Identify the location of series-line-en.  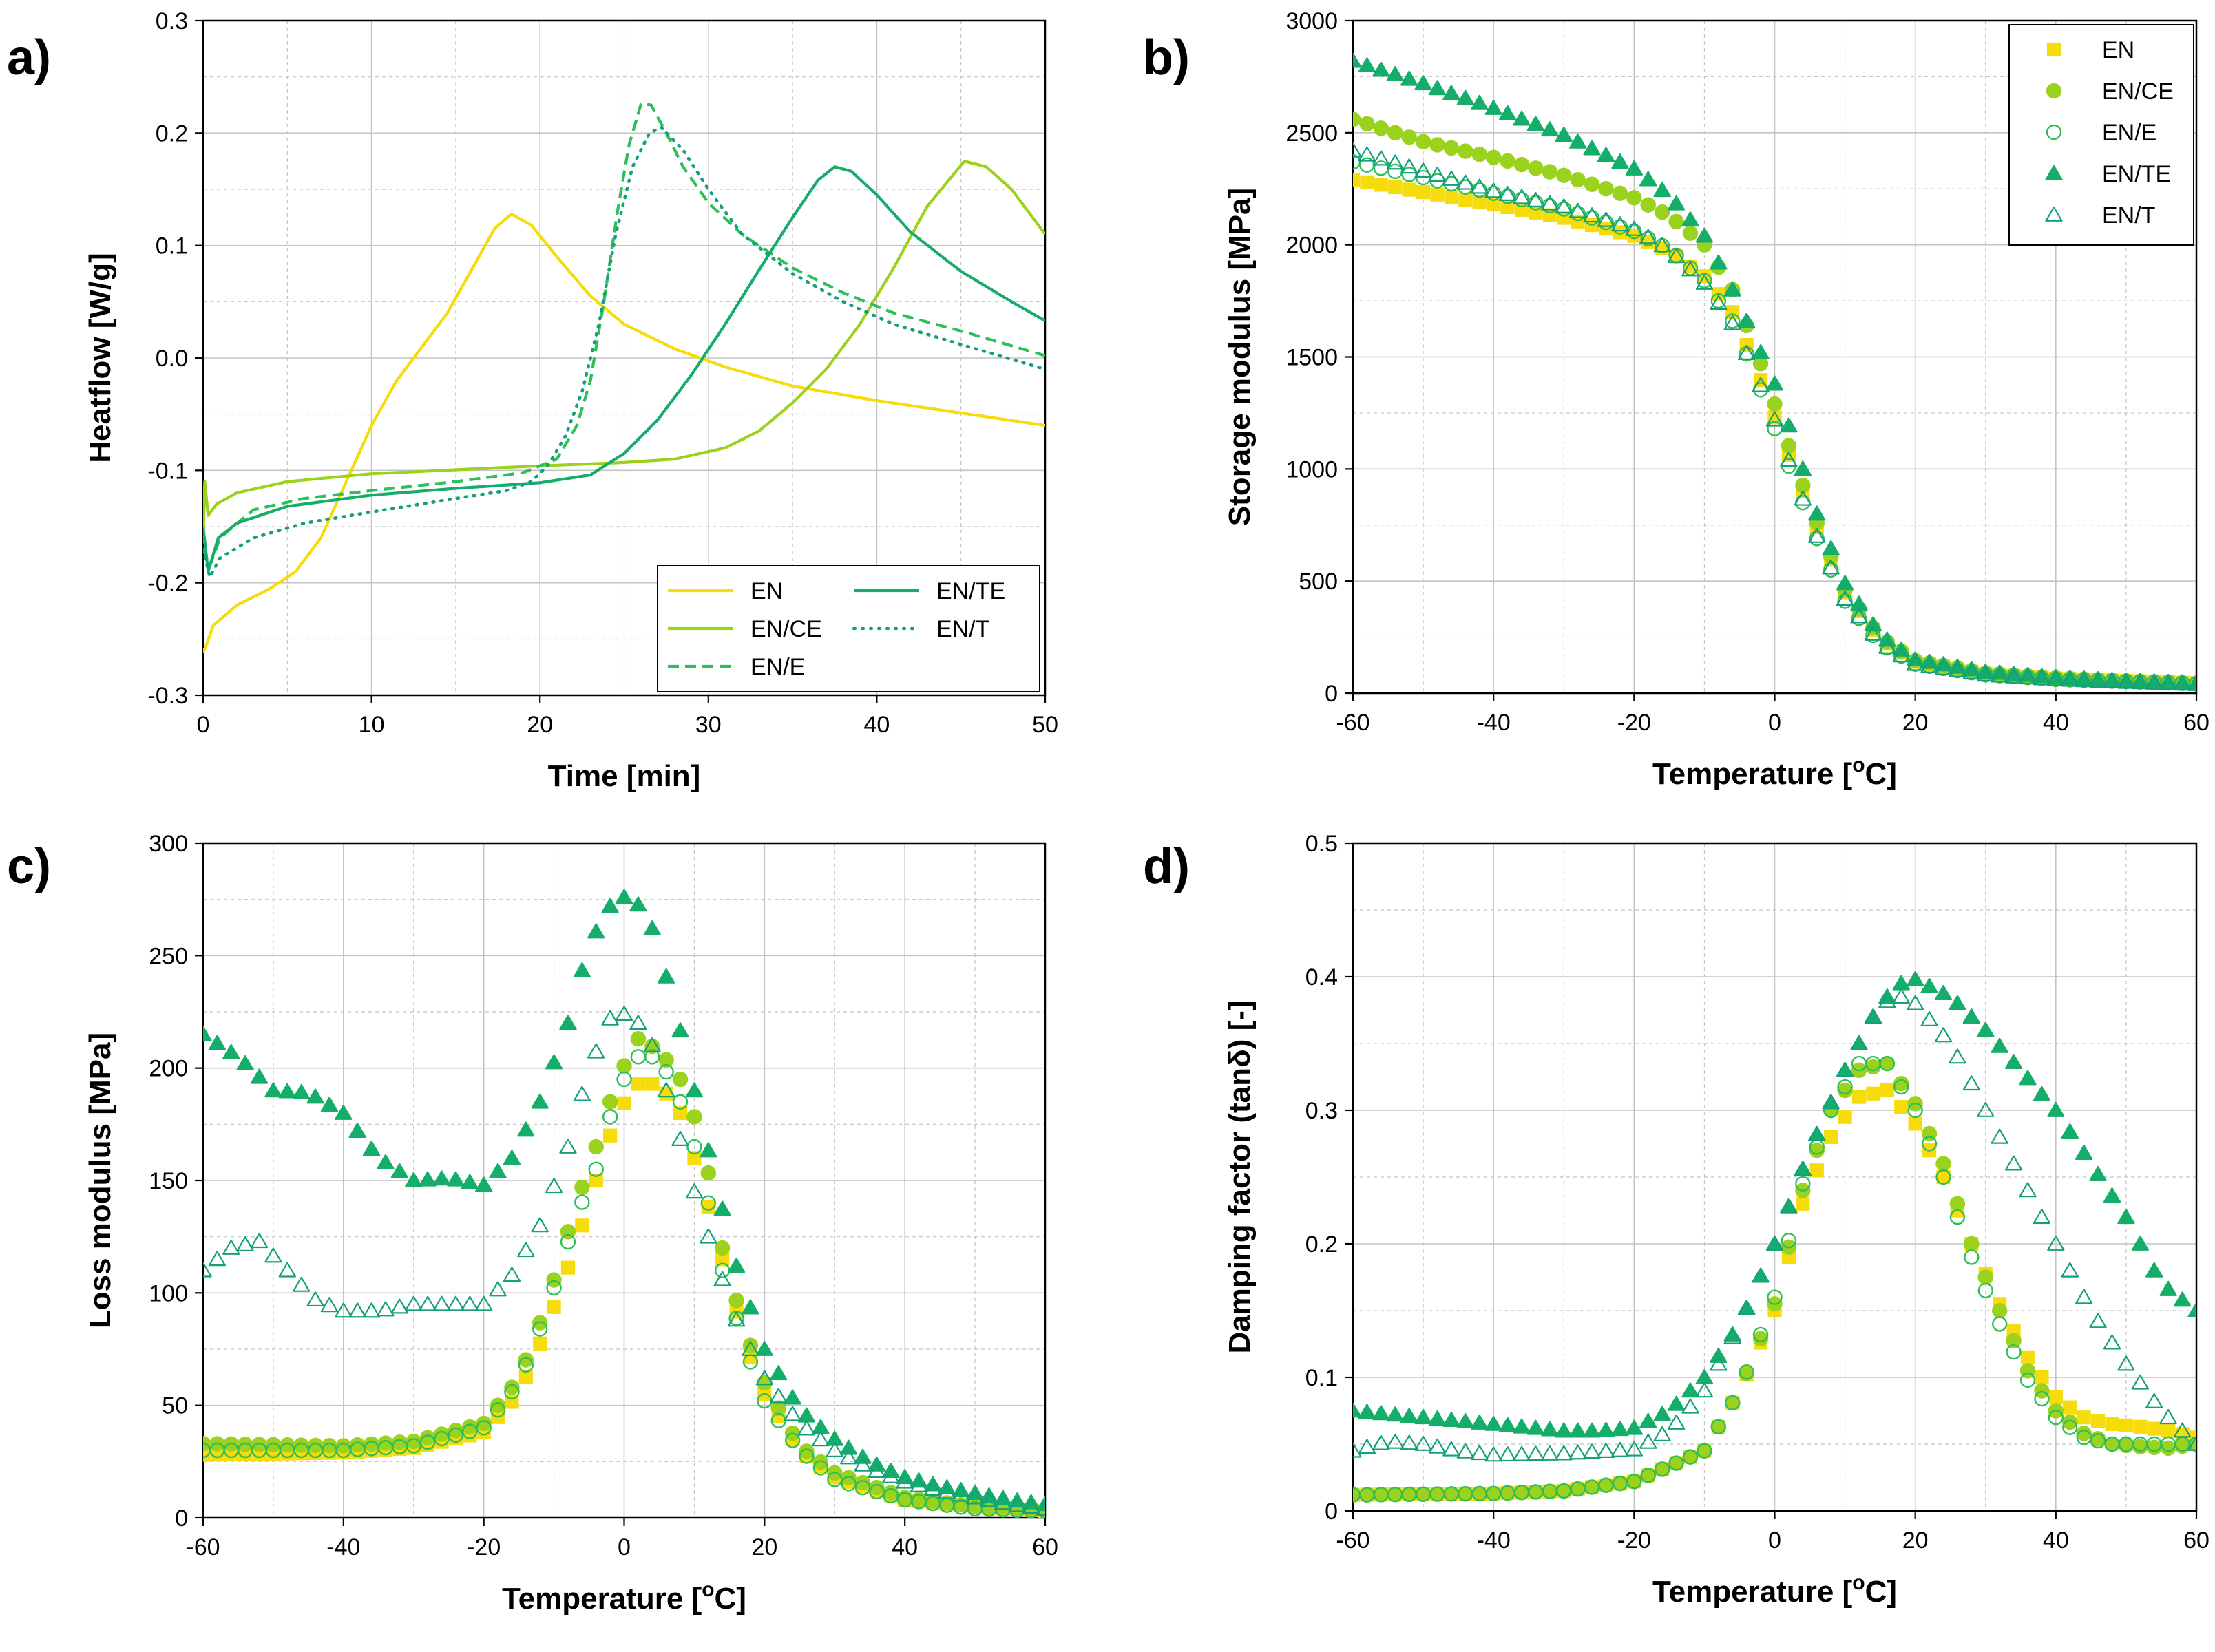
(624, 433).